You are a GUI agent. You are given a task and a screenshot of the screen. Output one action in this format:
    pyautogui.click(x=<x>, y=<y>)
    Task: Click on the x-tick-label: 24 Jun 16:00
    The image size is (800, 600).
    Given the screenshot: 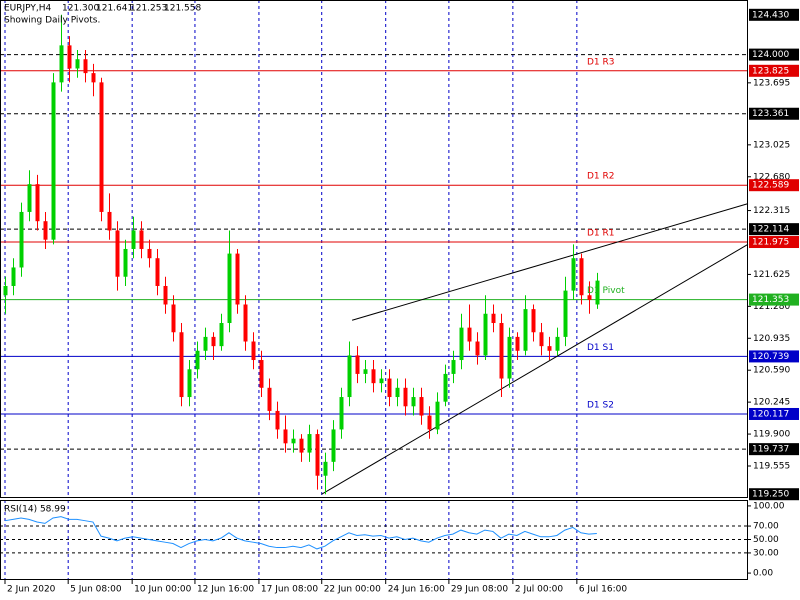 What is the action you would take?
    pyautogui.click(x=416, y=590)
    